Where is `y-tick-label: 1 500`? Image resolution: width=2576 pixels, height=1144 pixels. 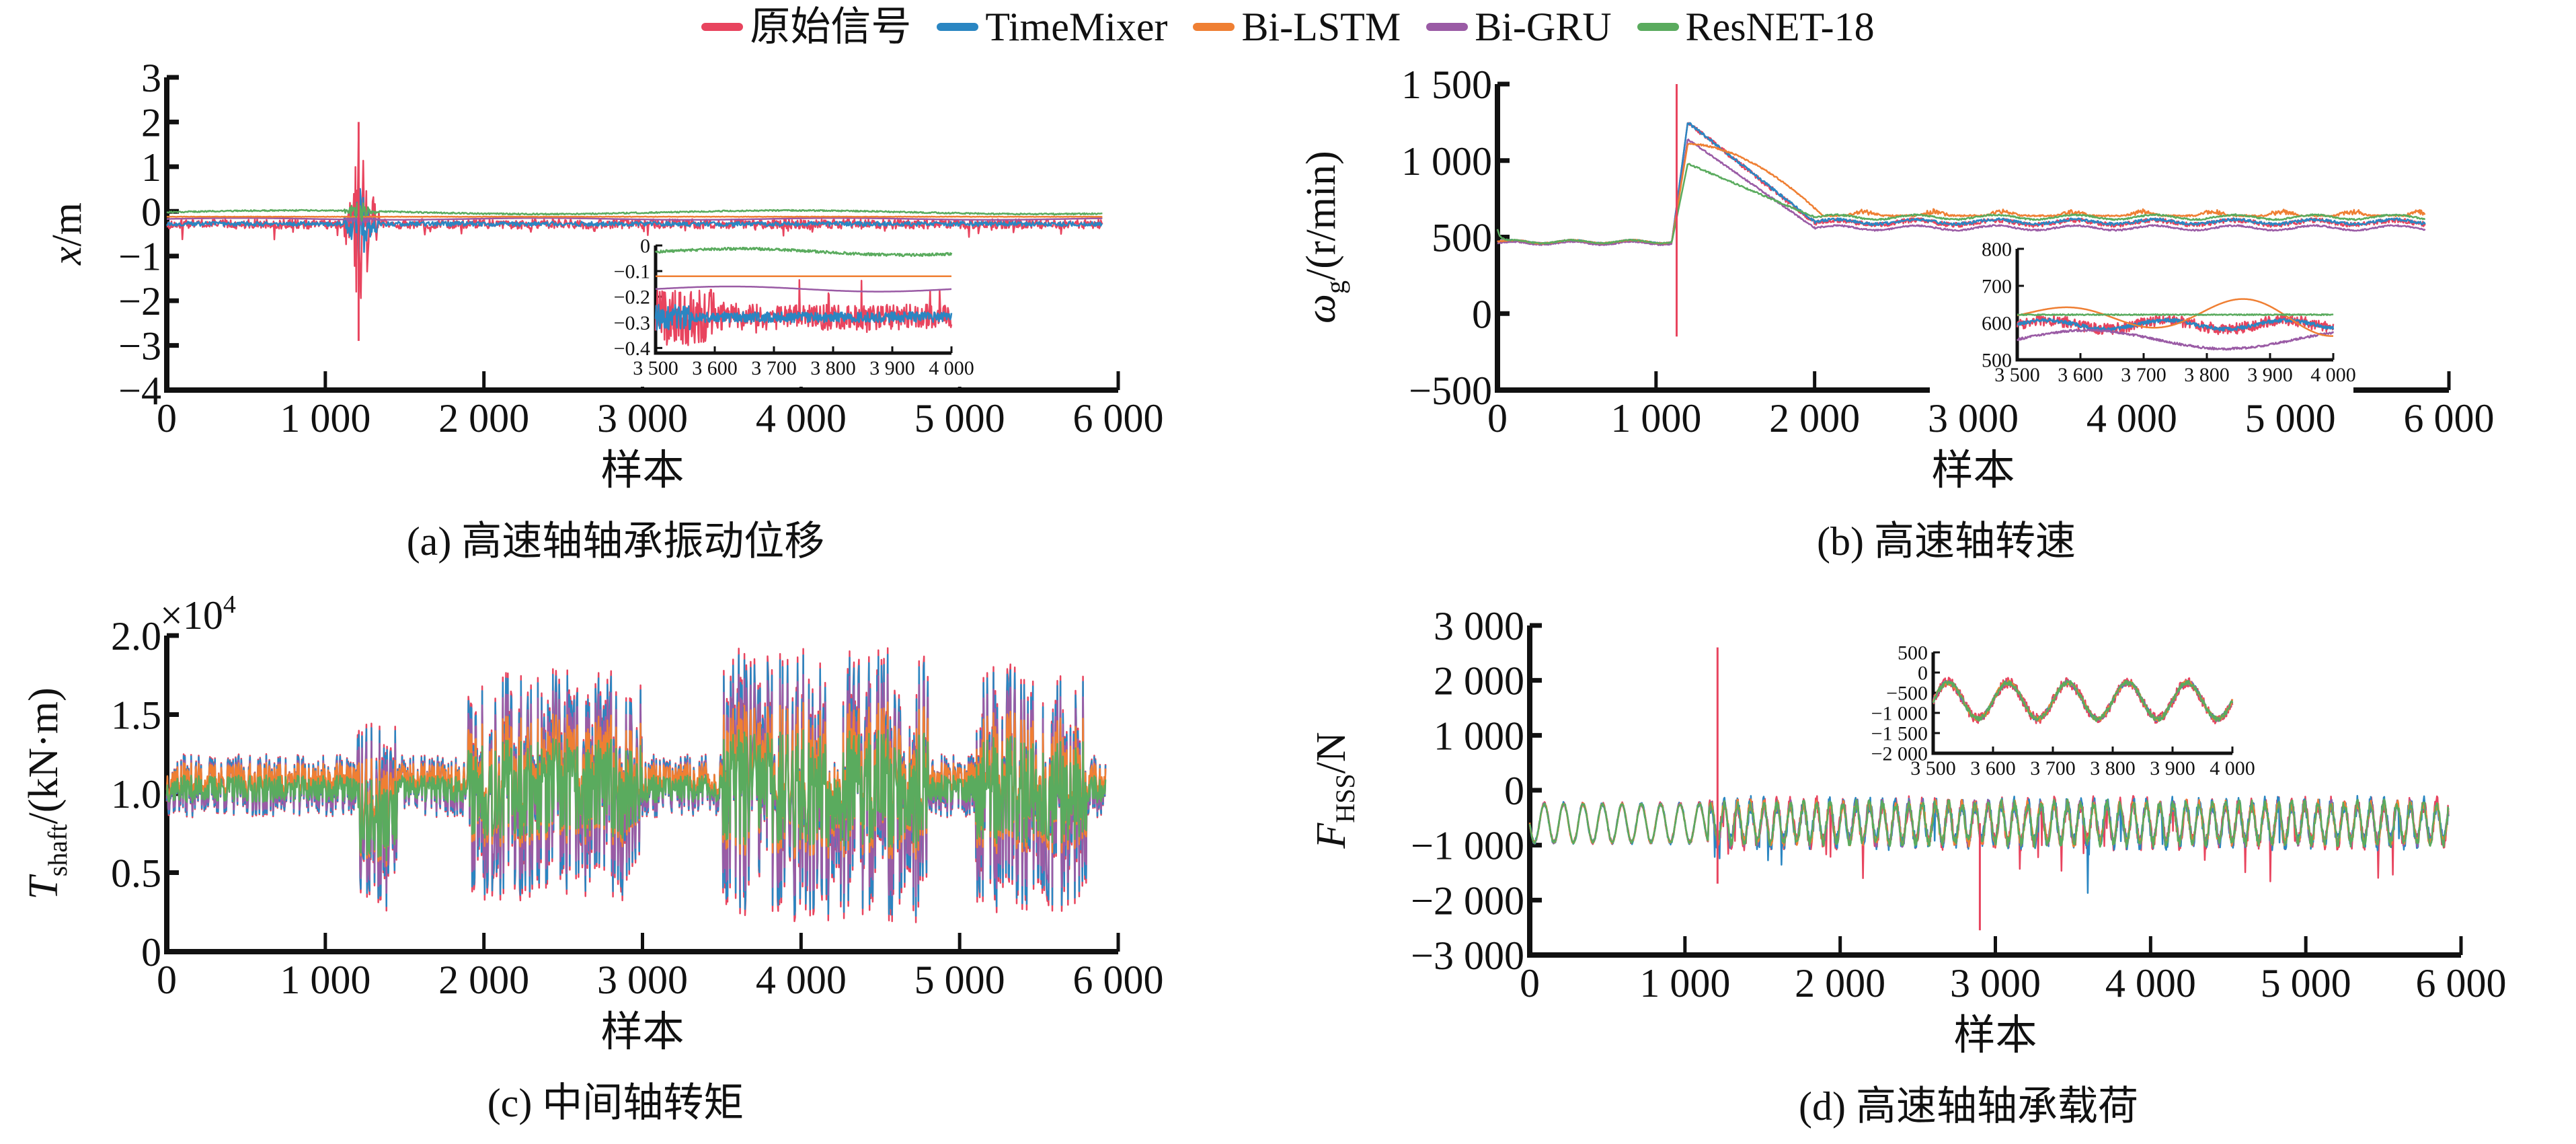 y-tick-label: 1 500 is located at coordinates (1446, 85).